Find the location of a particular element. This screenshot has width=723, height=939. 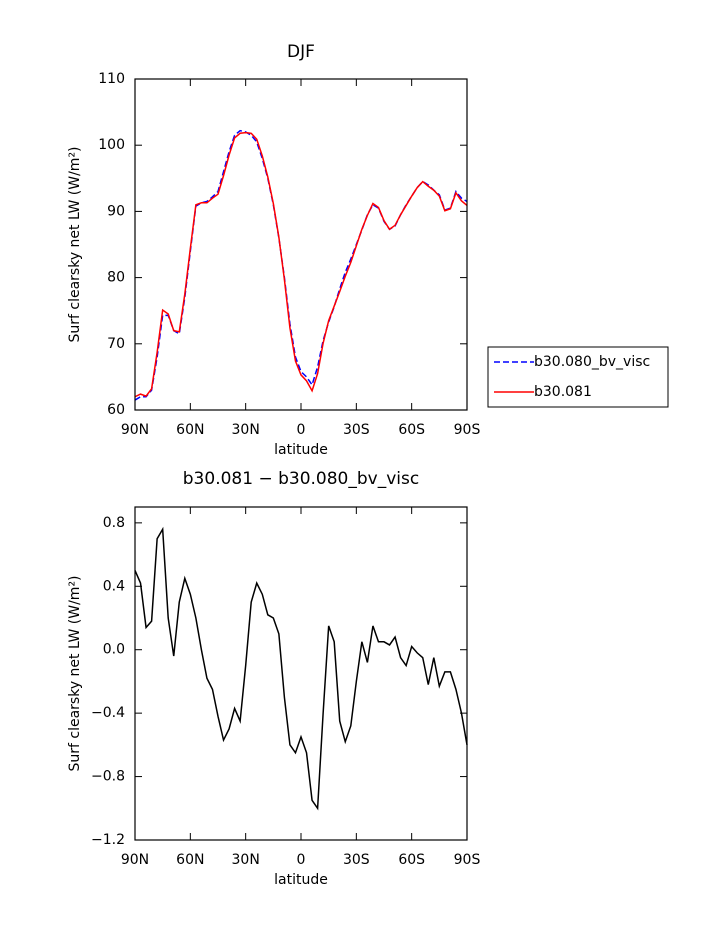

y-tick-label: 90 is located at coordinates (116, 211).